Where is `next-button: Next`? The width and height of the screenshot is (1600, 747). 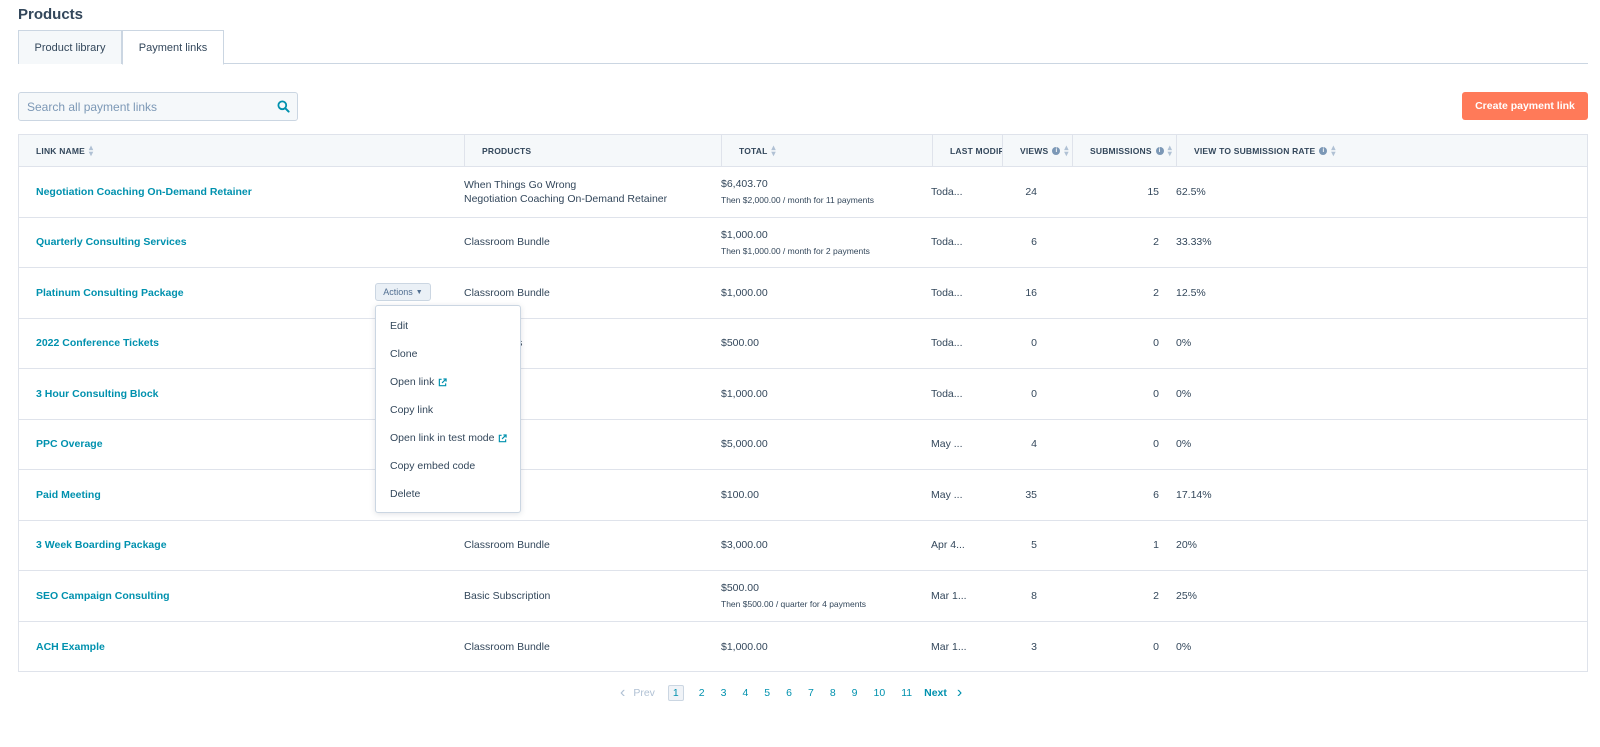 next-button: Next is located at coordinates (935, 693).